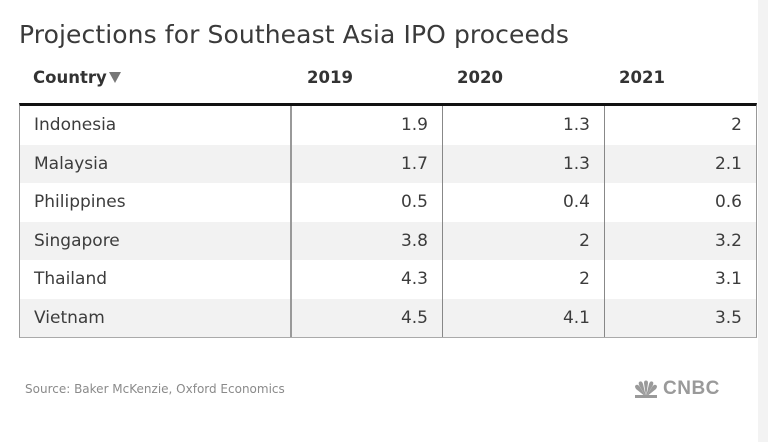 The image size is (768, 442). I want to click on column-header-2020: 2020, so click(480, 77).